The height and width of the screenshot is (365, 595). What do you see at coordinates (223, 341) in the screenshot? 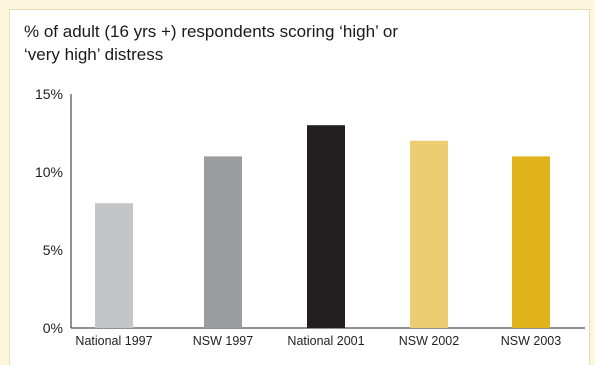
I see `x-tick-label: NSW 1997` at bounding box center [223, 341].